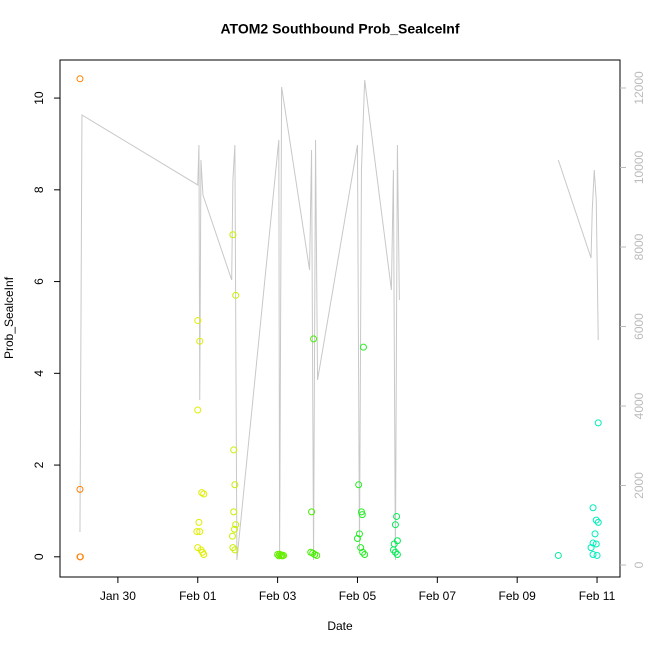 The width and height of the screenshot is (650, 650). What do you see at coordinates (278, 596) in the screenshot?
I see `x-tick-label: Feb 03` at bounding box center [278, 596].